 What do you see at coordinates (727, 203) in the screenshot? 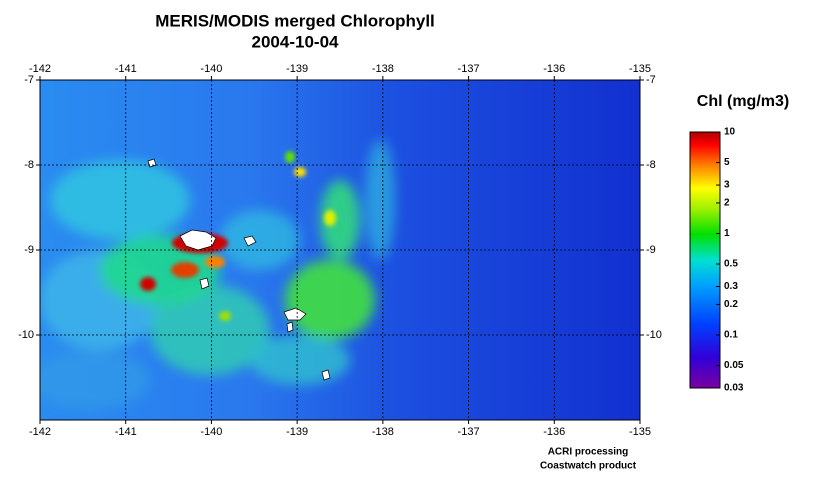
I see `colorbar-tick-label: 2` at bounding box center [727, 203].